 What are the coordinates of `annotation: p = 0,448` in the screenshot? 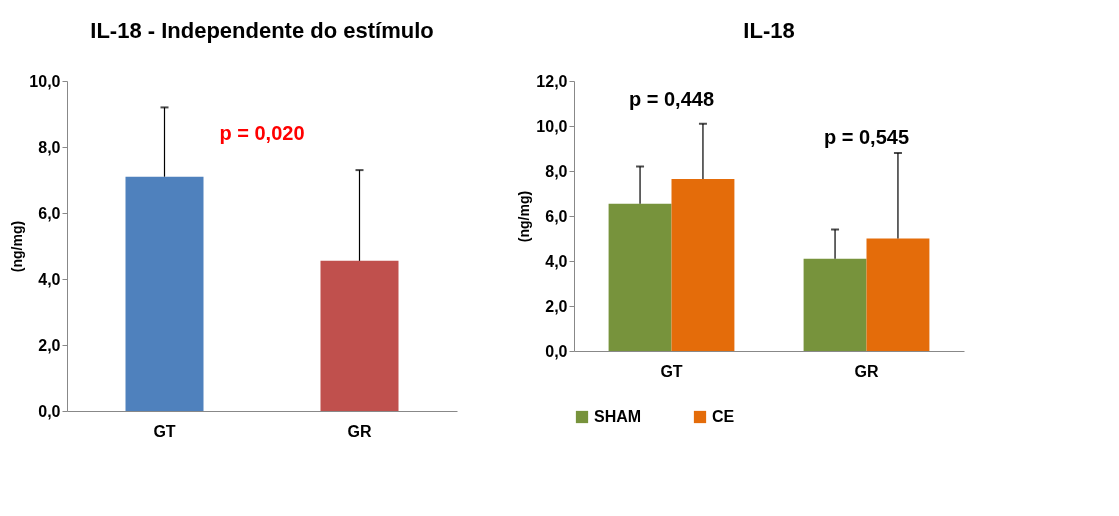 It's located at (671, 98).